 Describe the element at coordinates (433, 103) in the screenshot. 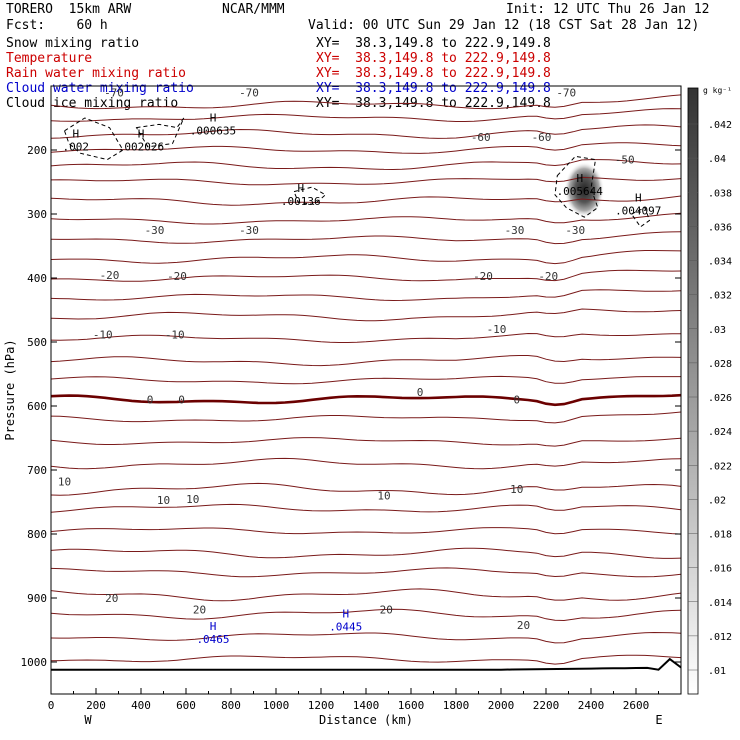

I see `field-xy-cloud-ice: XY= 38.3,149.8 to 222.9,149.8` at that location.